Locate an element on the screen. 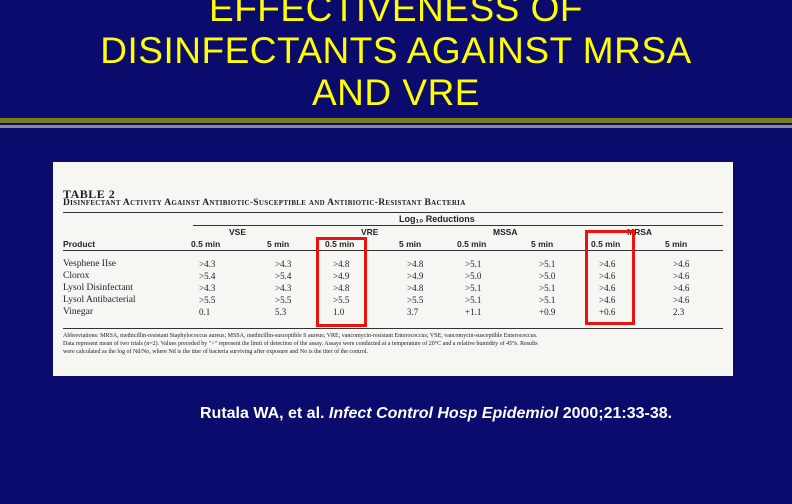 This screenshot has width=792, height=504. mrsa-highlight-box is located at coordinates (610, 277).